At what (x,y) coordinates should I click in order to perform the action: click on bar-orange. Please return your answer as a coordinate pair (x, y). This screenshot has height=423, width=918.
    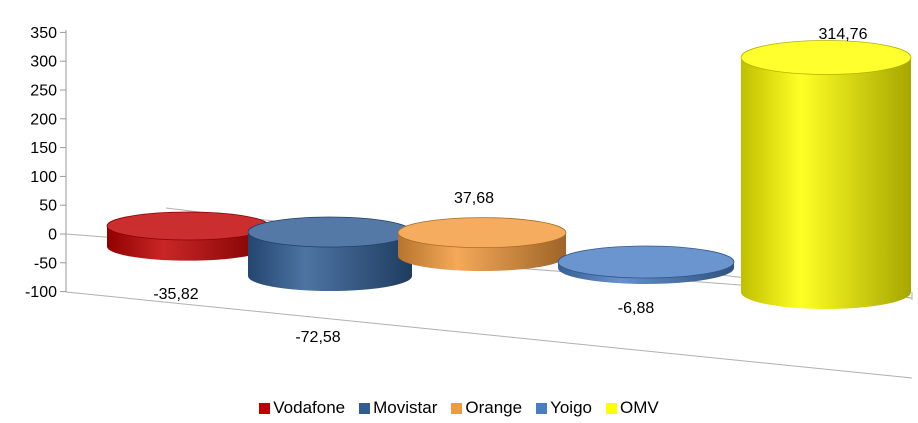
    Looking at the image, I should click on (482, 244).